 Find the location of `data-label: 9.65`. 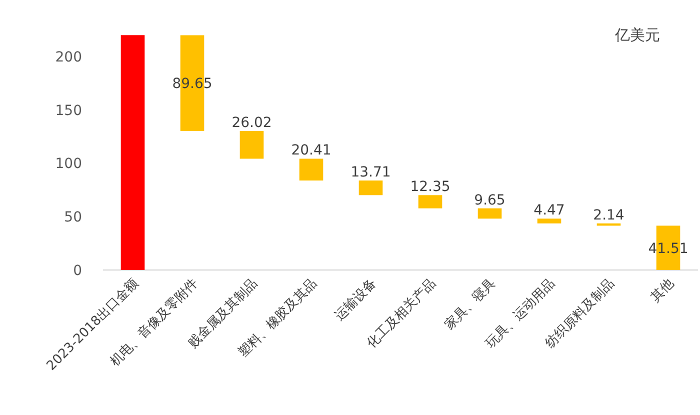

data-label: 9.65 is located at coordinates (490, 200).